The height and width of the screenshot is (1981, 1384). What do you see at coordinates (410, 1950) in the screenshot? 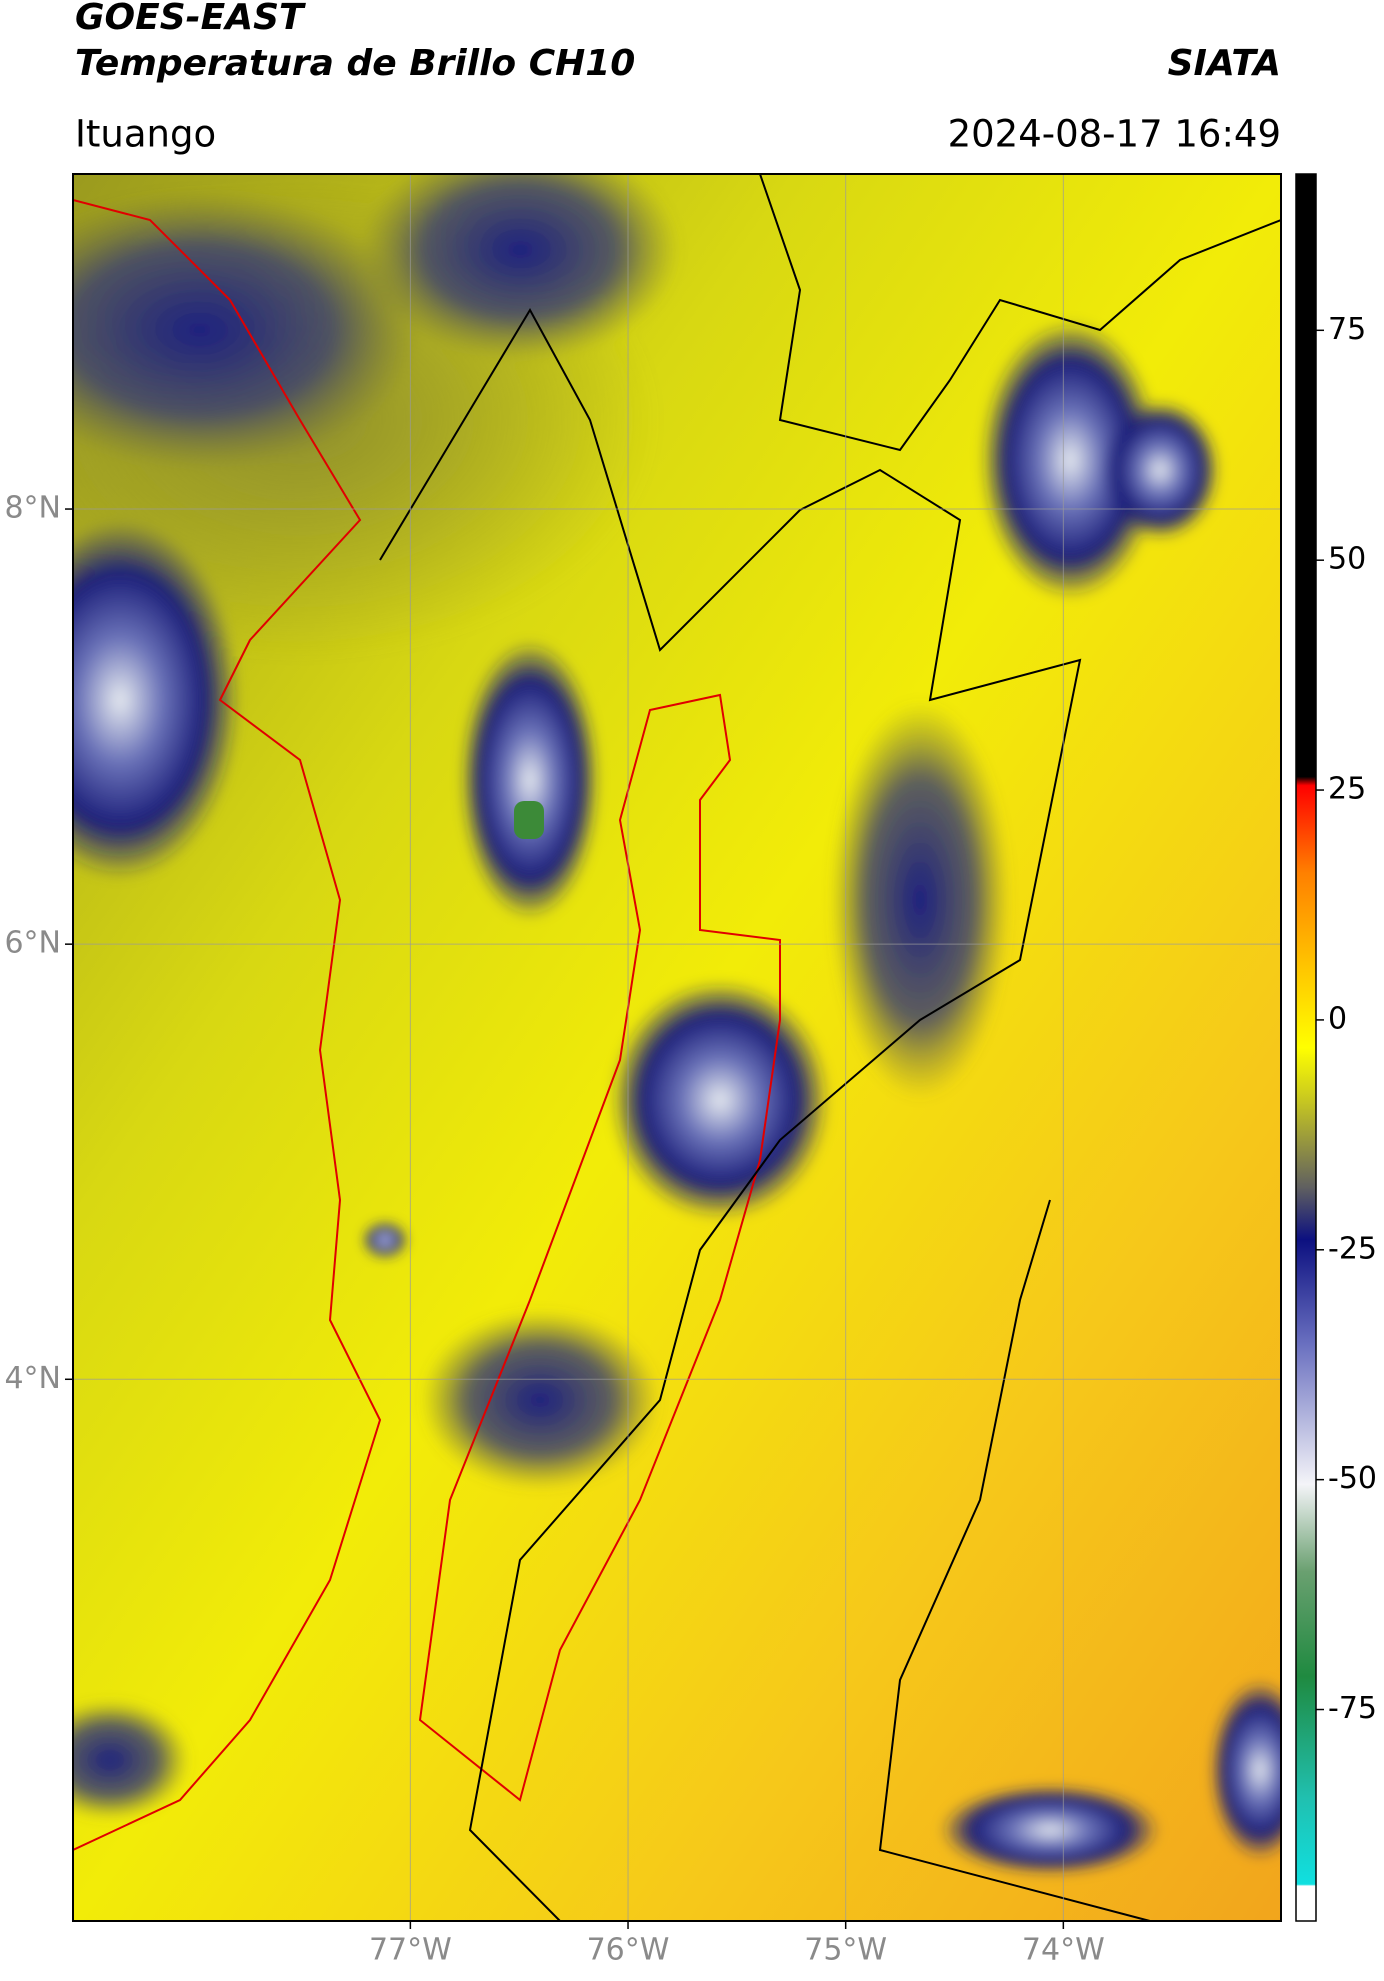
I see `lon-label: 77°W` at bounding box center [410, 1950].